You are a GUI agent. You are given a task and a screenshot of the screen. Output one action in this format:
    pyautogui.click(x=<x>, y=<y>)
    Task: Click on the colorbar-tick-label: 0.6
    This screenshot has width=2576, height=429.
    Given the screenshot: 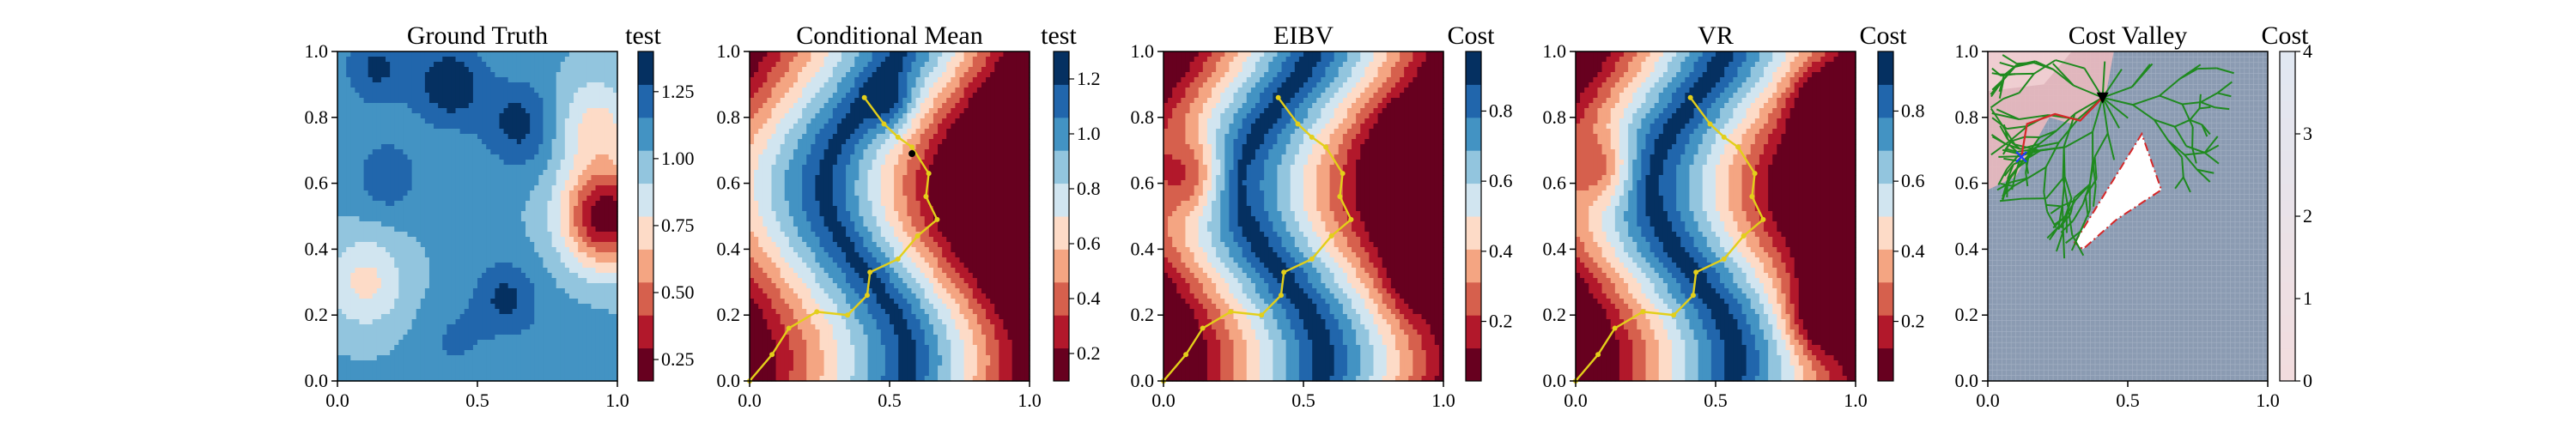 What is the action you would take?
    pyautogui.click(x=1501, y=180)
    